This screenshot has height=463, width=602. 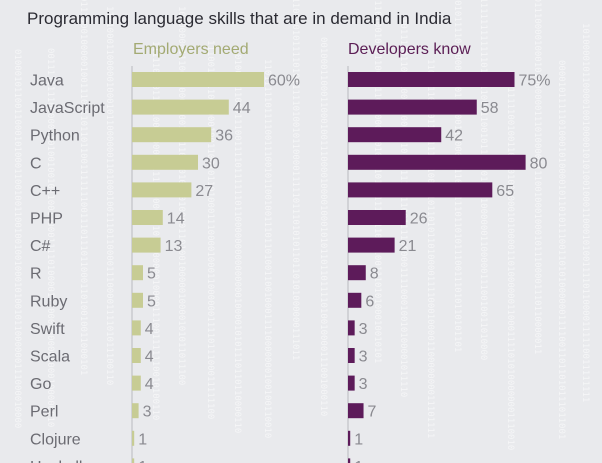 I want to click on developers-value-label: 58, so click(x=490, y=108).